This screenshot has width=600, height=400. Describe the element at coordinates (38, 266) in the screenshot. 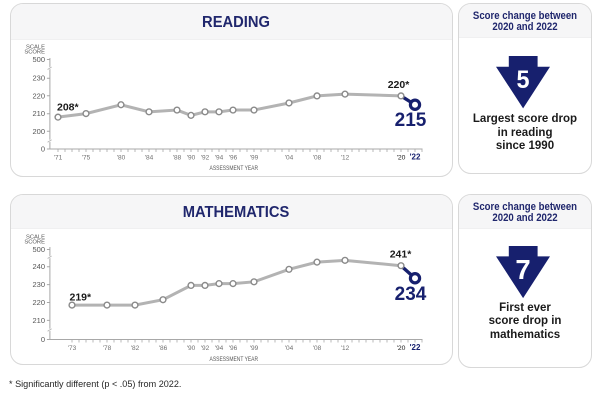

I see `svg-text: 240` at that location.